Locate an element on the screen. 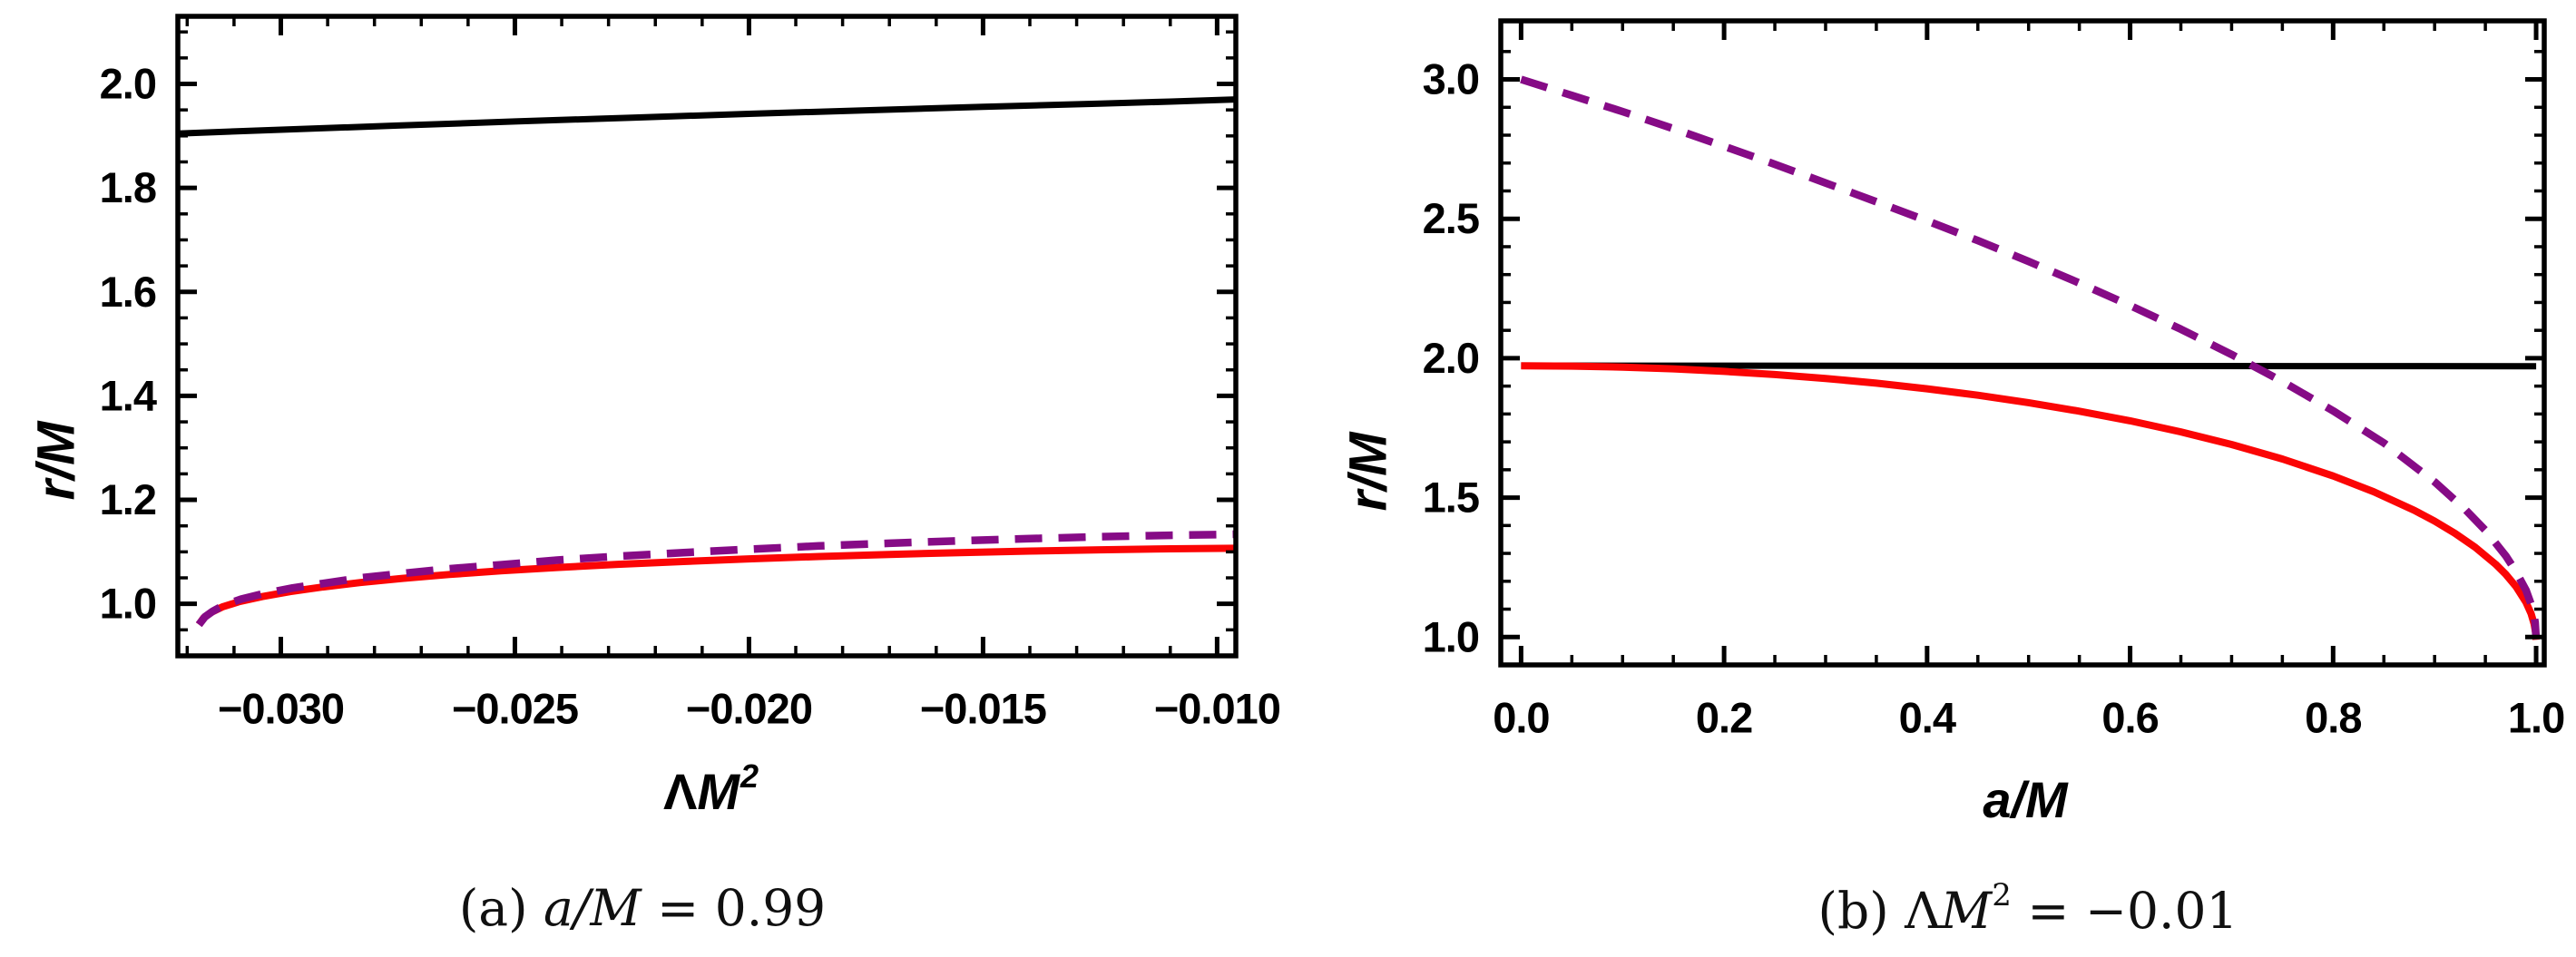 This screenshot has height=957, width=2576. y-axis-label-b-text: r/M is located at coordinates (1368, 472).